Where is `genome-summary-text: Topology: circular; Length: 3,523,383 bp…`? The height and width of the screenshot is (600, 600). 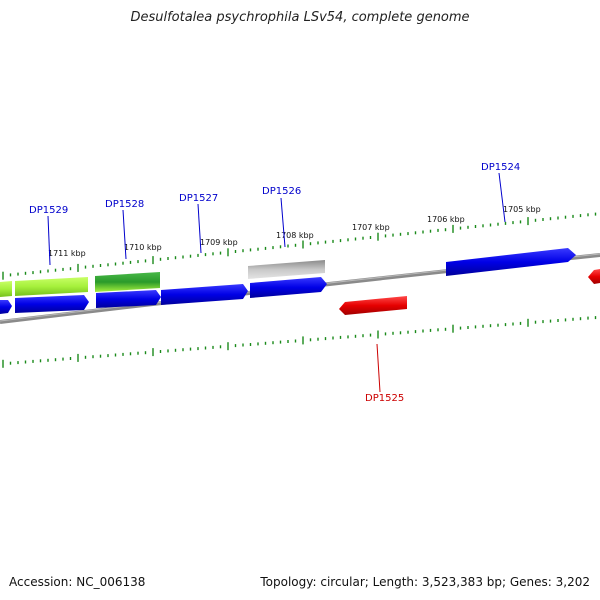 genome-summary-text: Topology: circular; Length: 3,523,383 bp… is located at coordinates (425, 582).